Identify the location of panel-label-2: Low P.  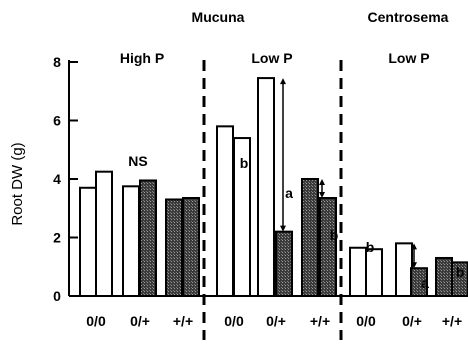
(271, 58).